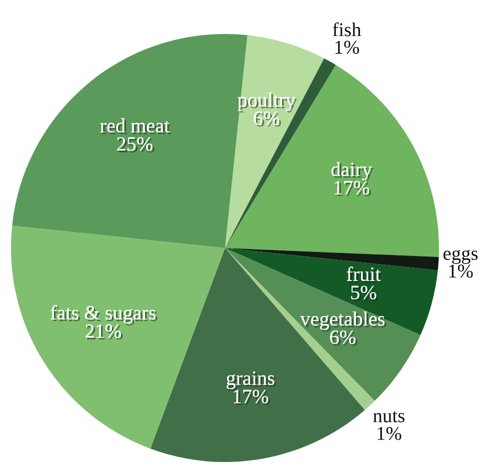  I want to click on data-label: 21%, so click(104, 332).